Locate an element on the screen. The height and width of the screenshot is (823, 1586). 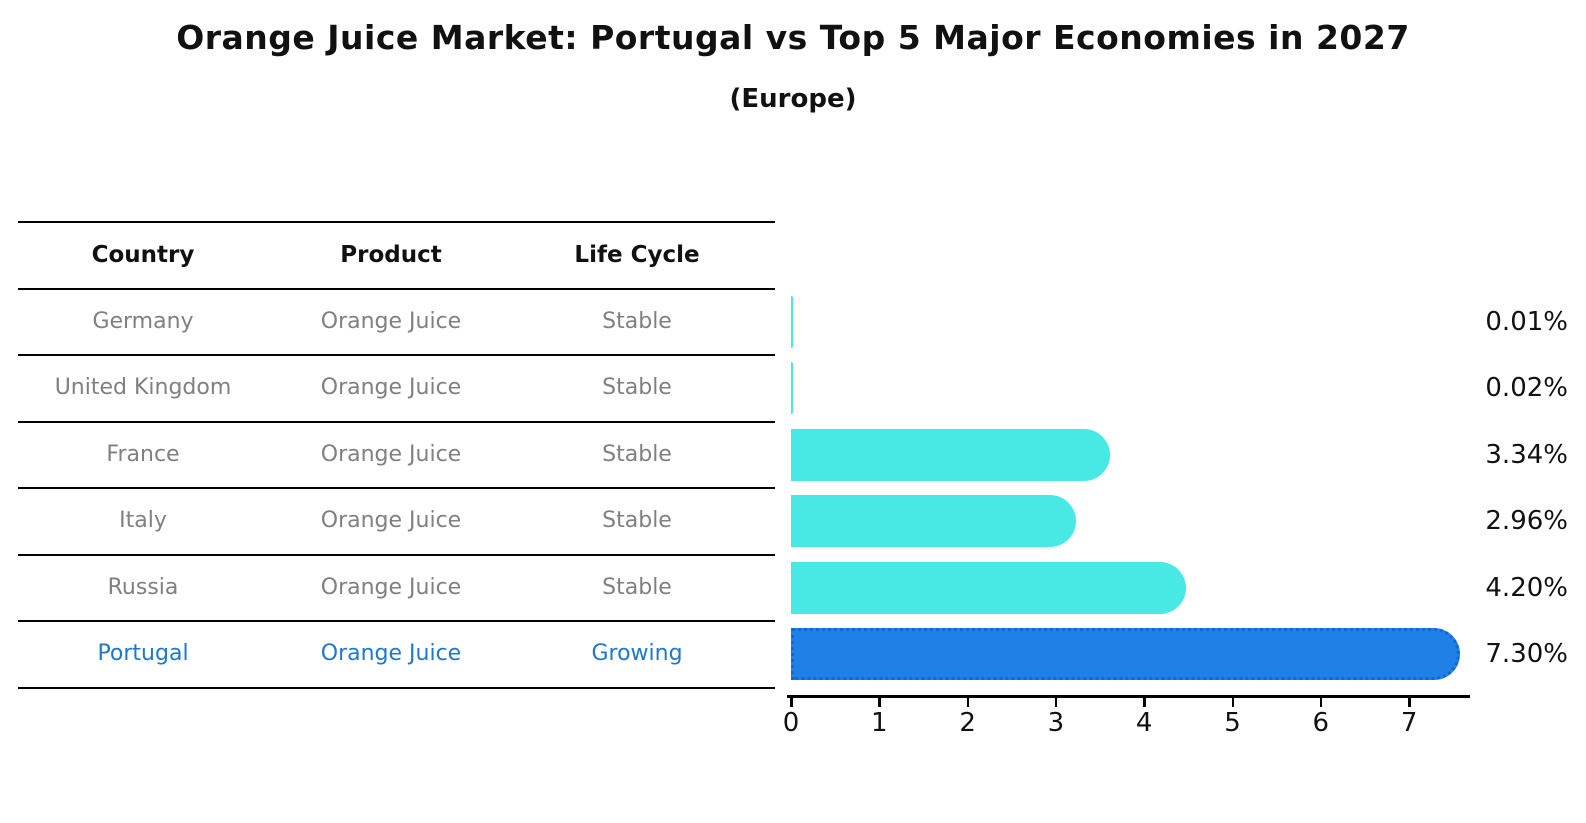
bar-value-label: 7.30% is located at coordinates (1526, 654).